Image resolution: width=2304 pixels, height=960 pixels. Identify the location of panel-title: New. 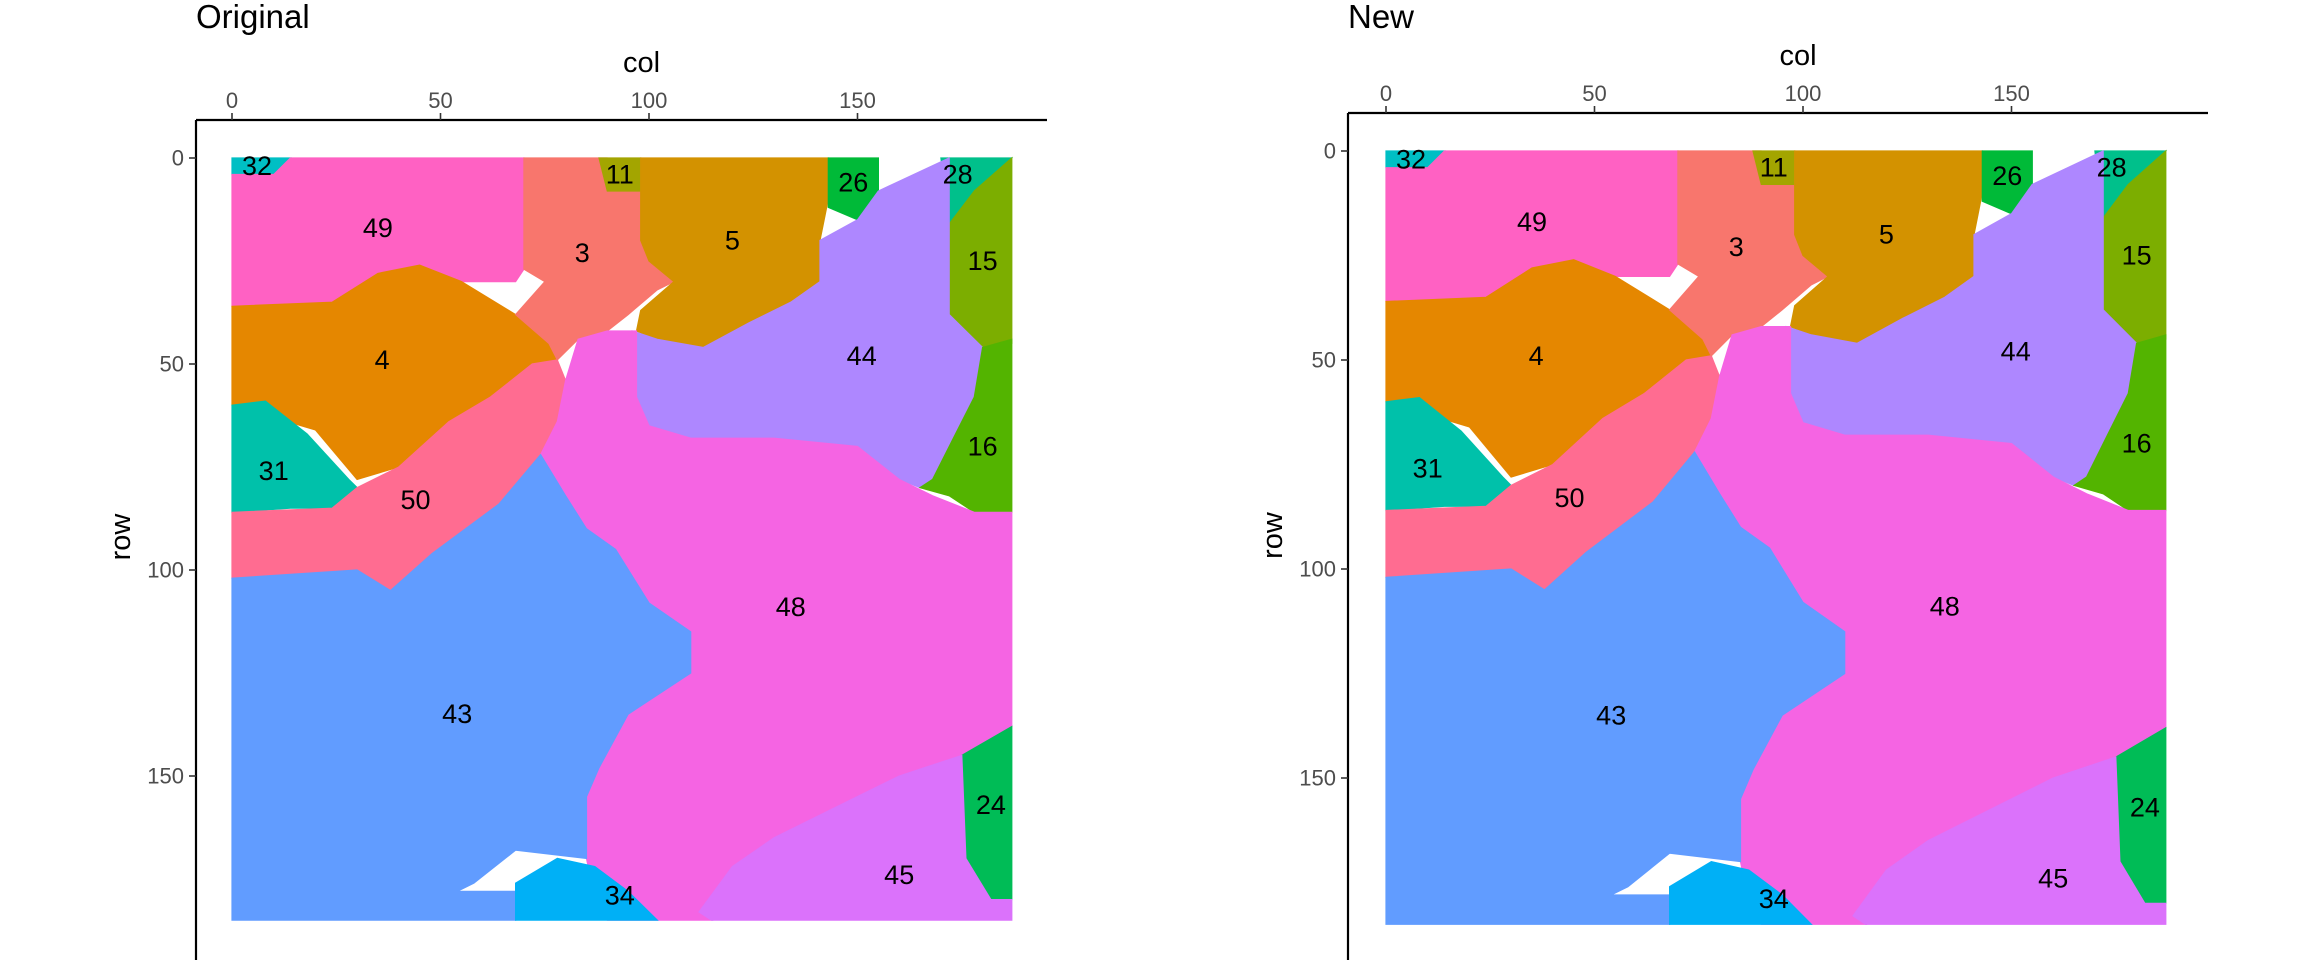
(1381, 17).